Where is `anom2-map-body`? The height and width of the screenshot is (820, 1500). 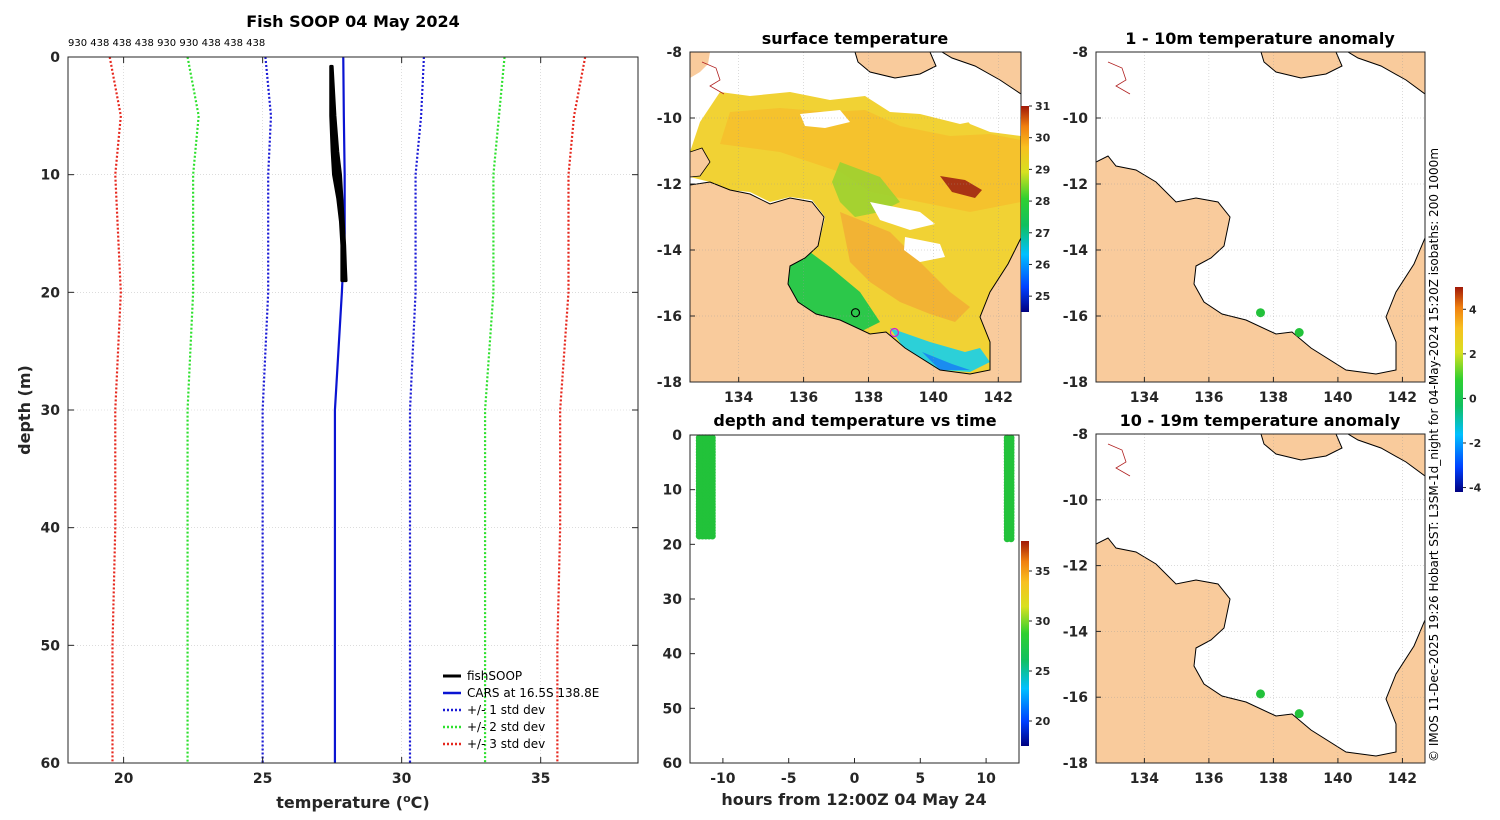 anom2-map-body is located at coordinates (1260, 598).